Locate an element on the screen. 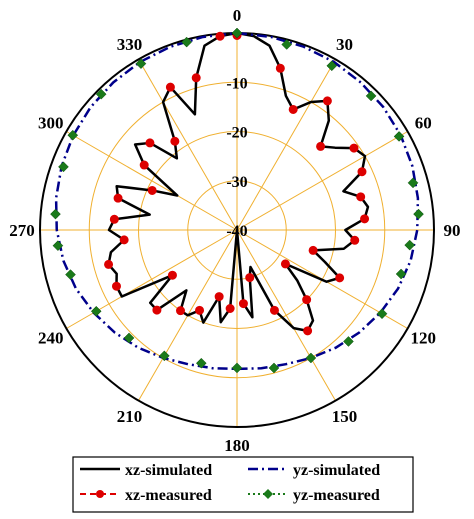 This screenshot has width=474, height=519. legend-label: yz-simulated is located at coordinates (336, 470).